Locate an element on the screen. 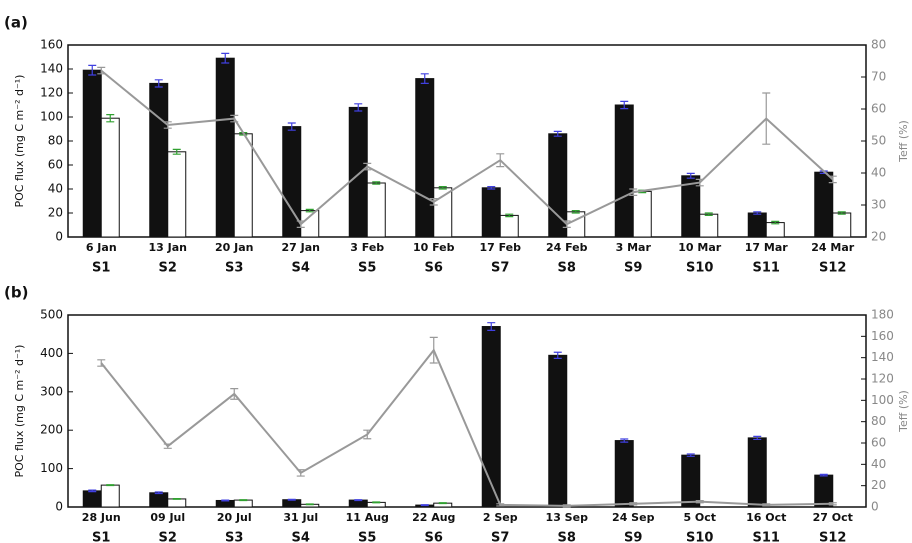 Image resolution: width=912 pixels, height=543 pixels. y-tick-label: 60 is located at coordinates (55, 165).